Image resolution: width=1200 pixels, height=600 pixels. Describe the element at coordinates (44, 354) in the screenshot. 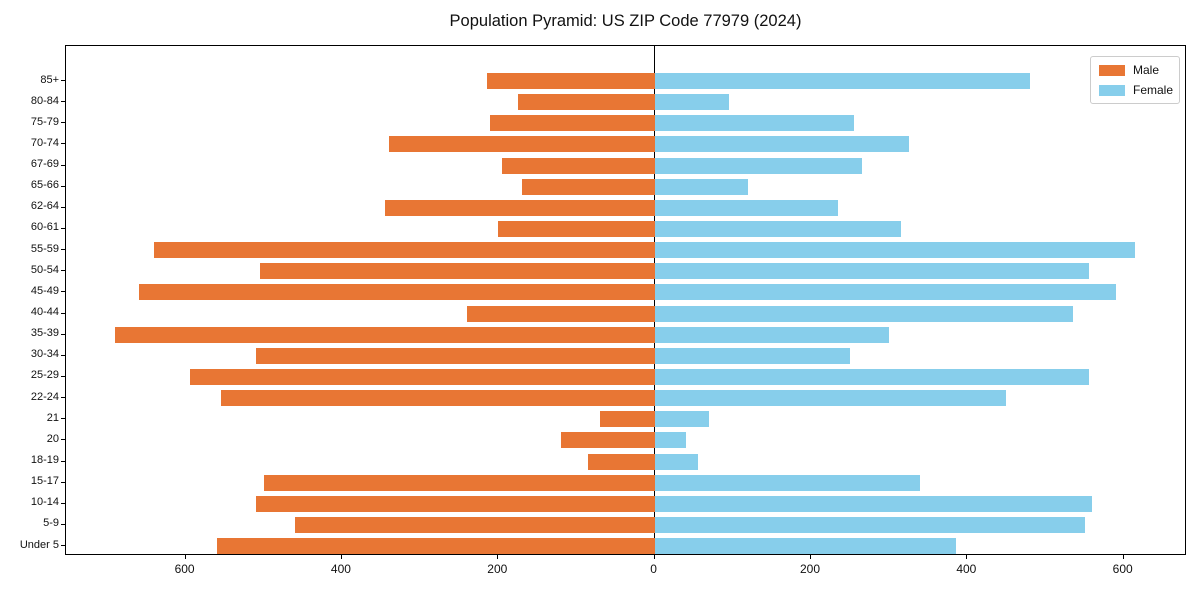

I see `y-tick-label: 30-34` at that location.